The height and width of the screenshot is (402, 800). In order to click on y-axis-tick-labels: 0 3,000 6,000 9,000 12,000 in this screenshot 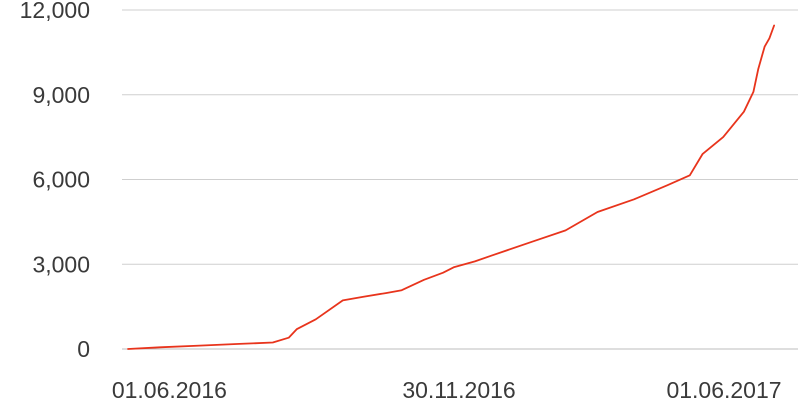, I will do `click(55, 181)`.